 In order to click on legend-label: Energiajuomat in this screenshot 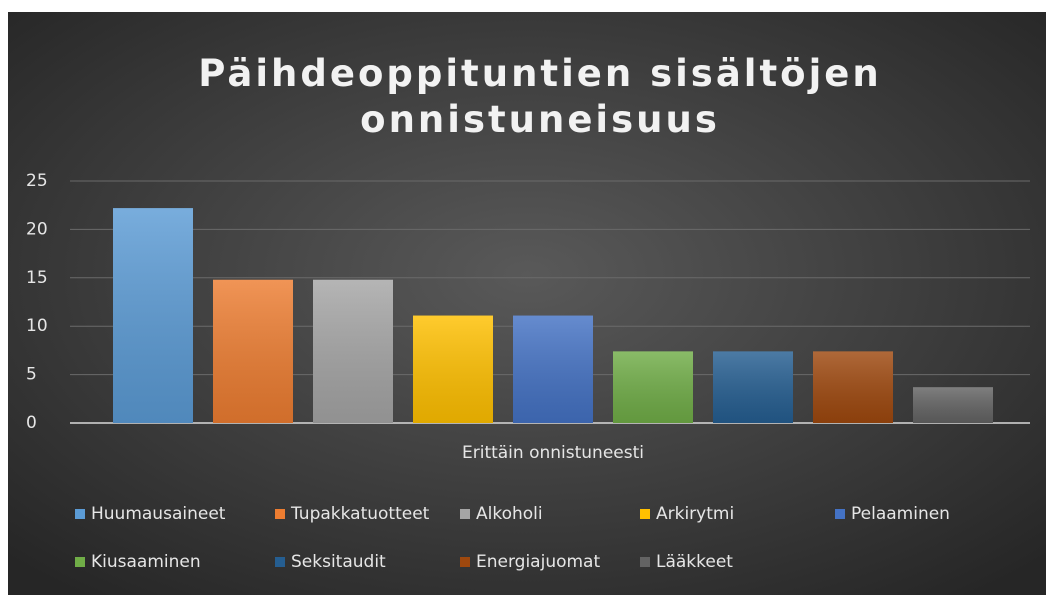, I will do `click(538, 562)`.